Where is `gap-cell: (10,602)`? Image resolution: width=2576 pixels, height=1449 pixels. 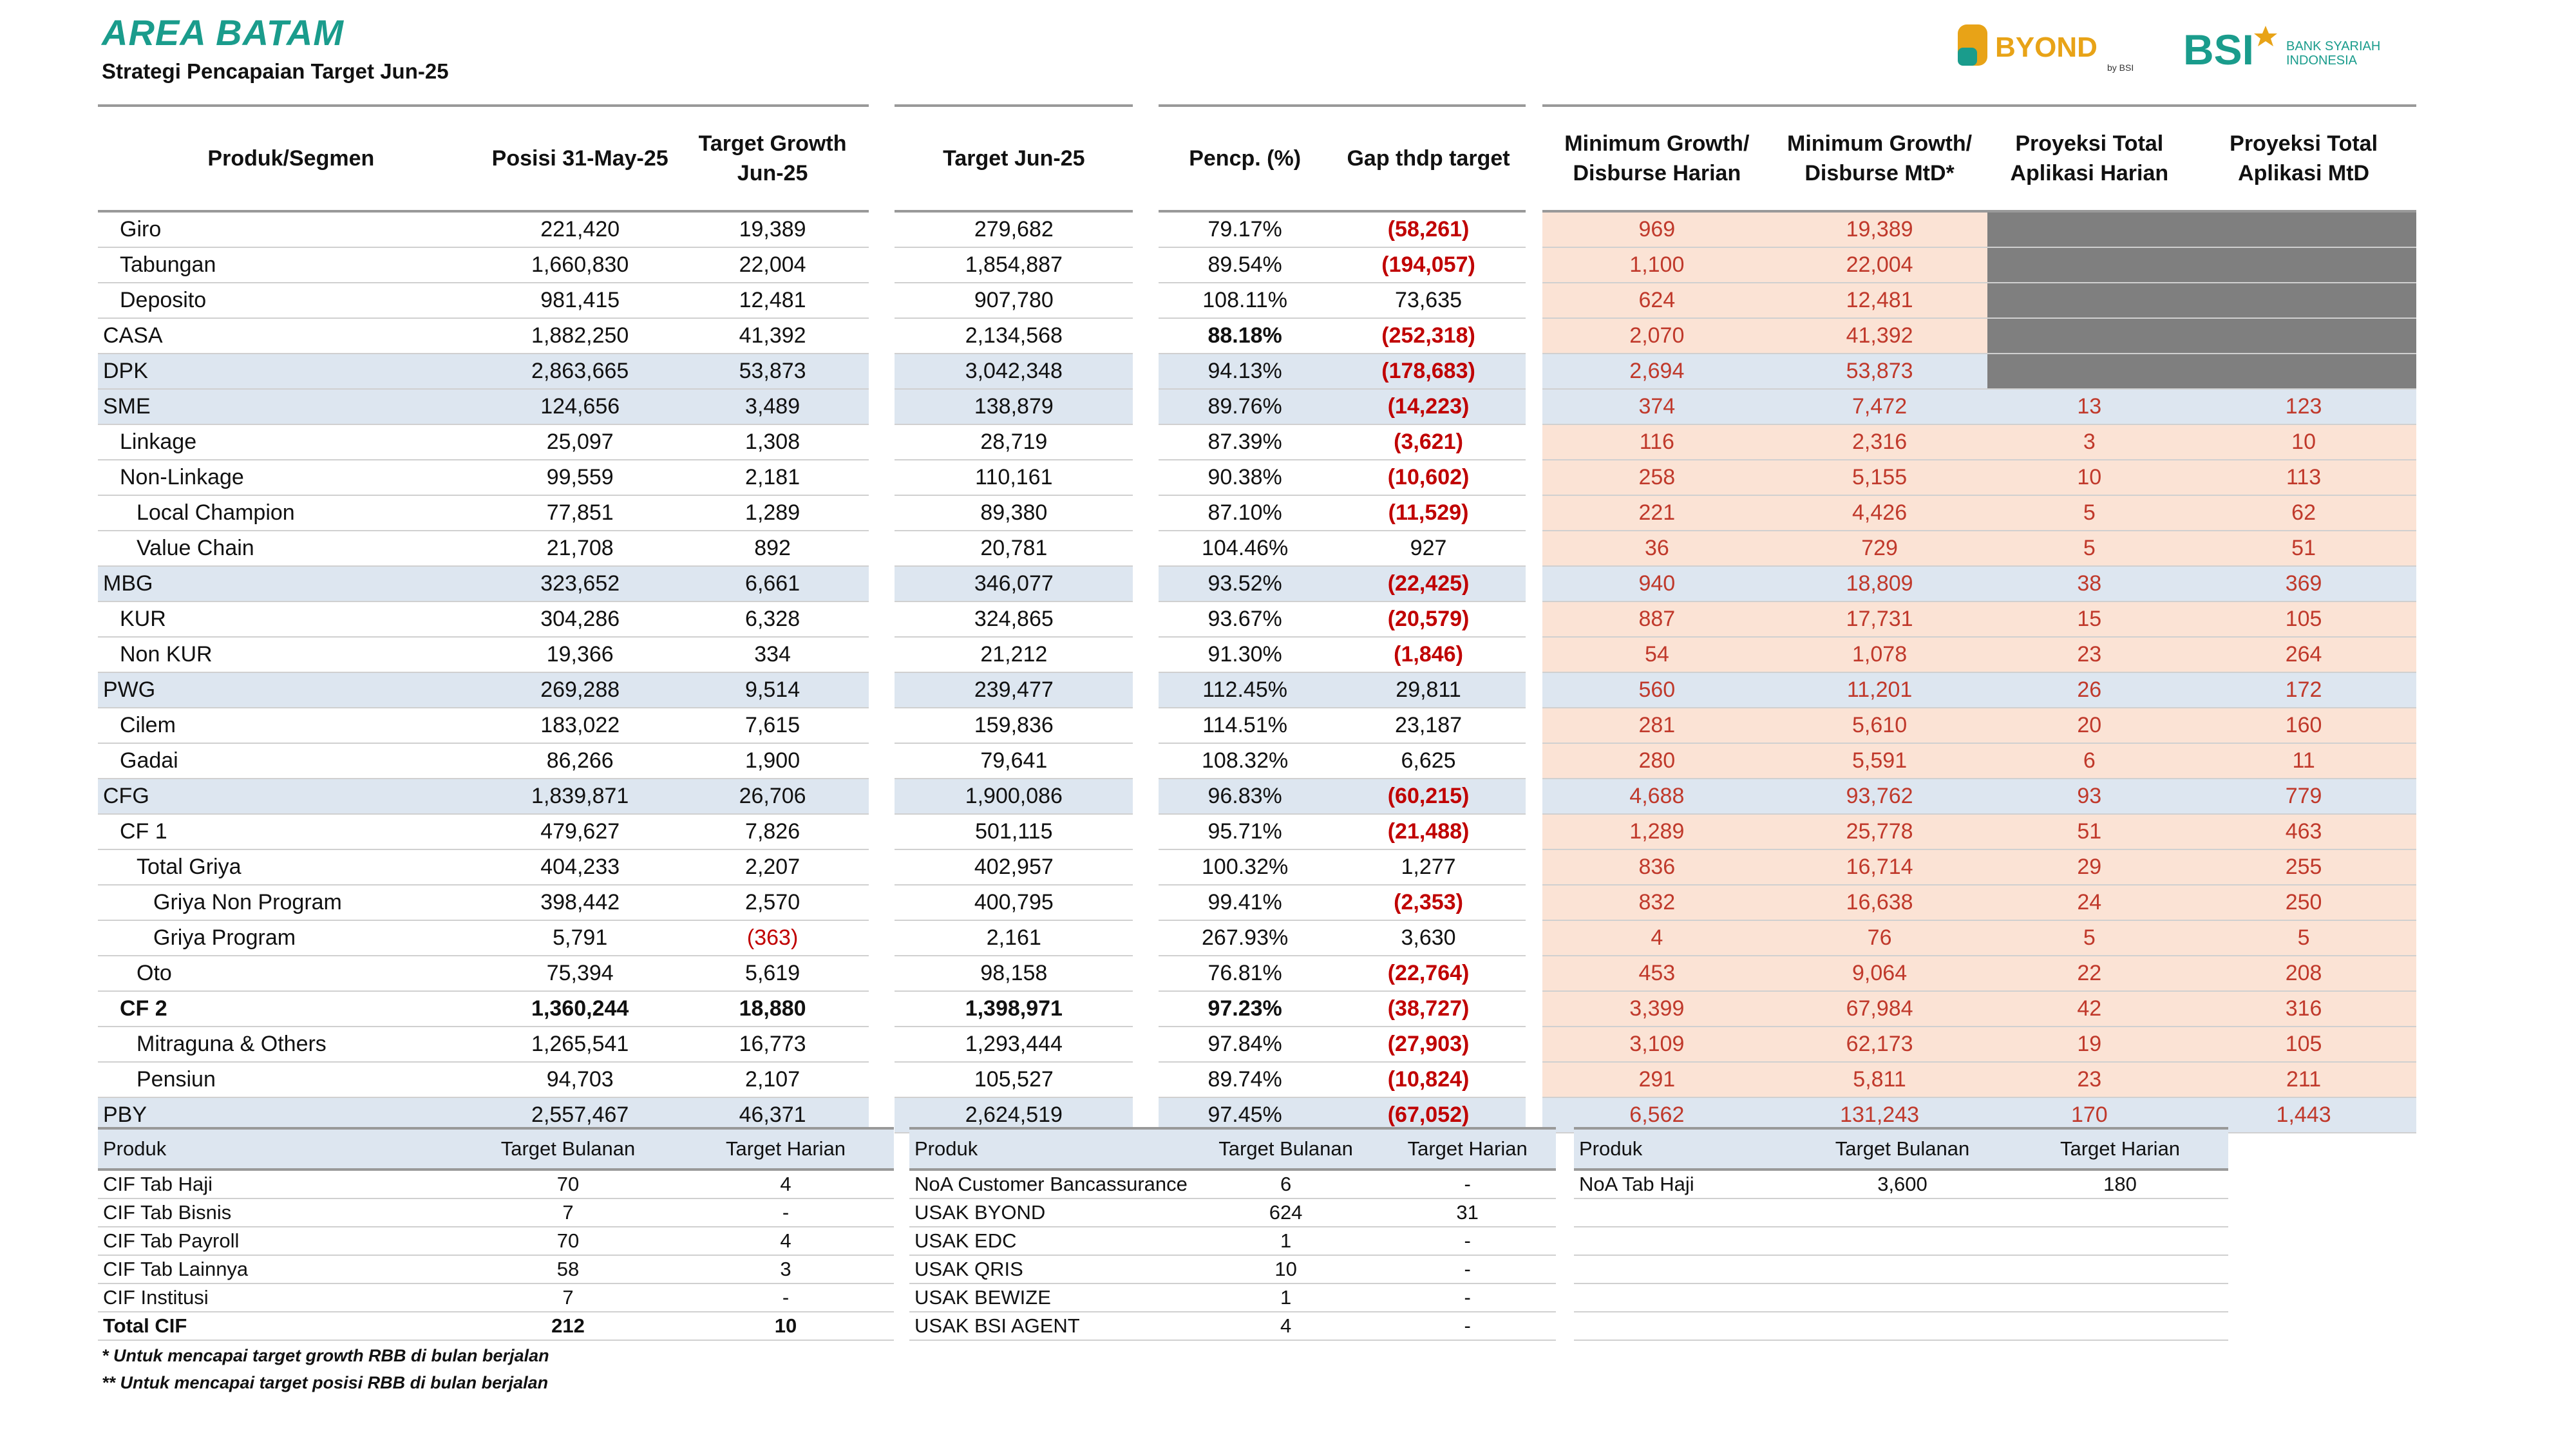 gap-cell: (10,602) is located at coordinates (1428, 478).